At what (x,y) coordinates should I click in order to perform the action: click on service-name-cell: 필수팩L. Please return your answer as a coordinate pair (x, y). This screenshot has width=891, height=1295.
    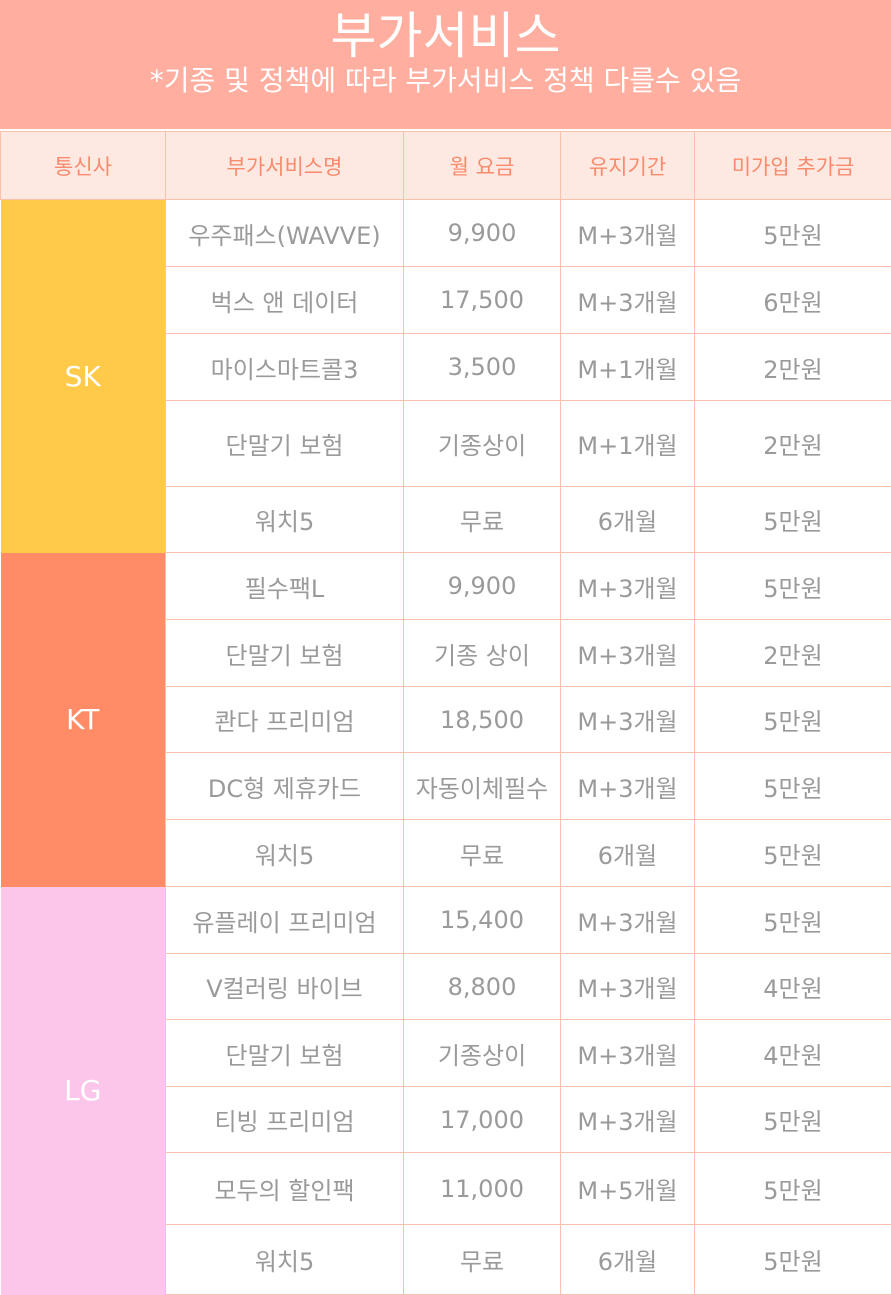
    Looking at the image, I should click on (285, 586).